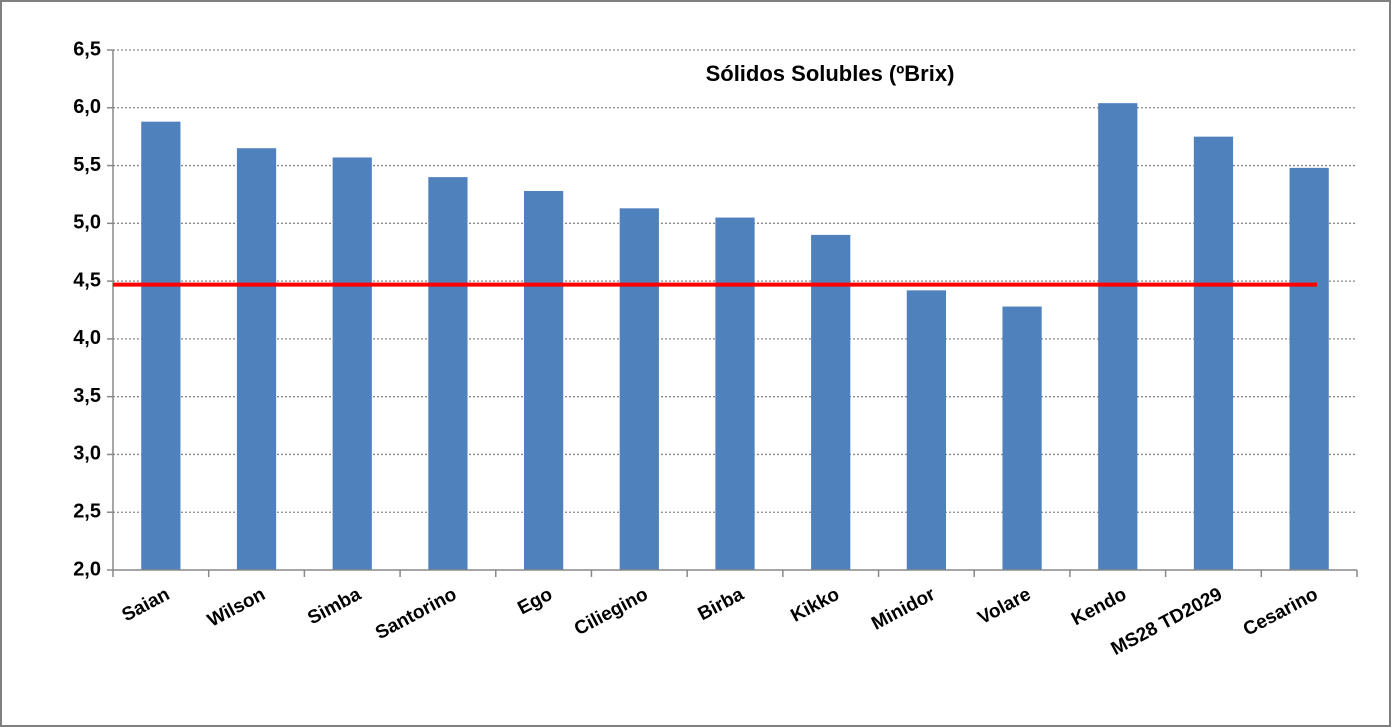 This screenshot has width=1391, height=727. I want to click on y-tick-label: 6,0, so click(87, 107).